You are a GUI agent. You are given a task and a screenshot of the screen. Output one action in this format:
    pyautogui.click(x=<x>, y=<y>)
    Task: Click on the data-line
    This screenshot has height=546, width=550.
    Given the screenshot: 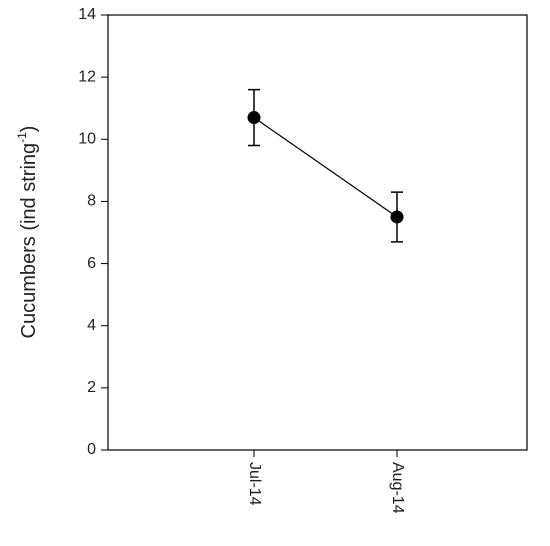 What is the action you would take?
    pyautogui.click(x=325, y=167)
    